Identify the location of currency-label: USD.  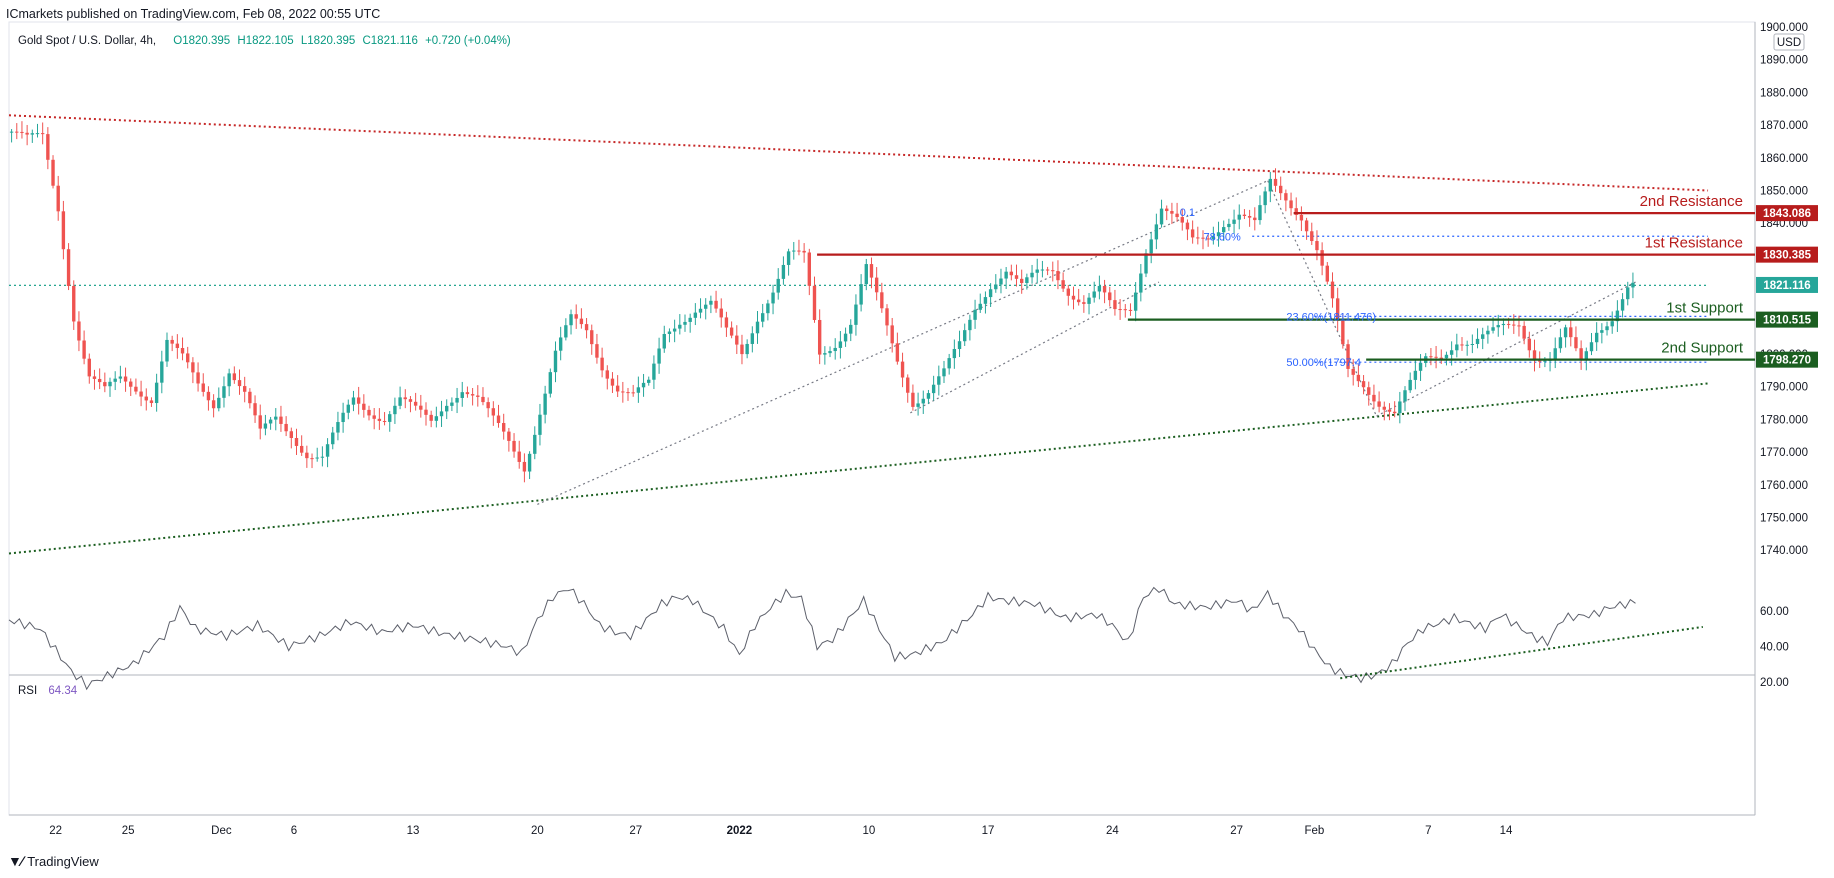
(1789, 43).